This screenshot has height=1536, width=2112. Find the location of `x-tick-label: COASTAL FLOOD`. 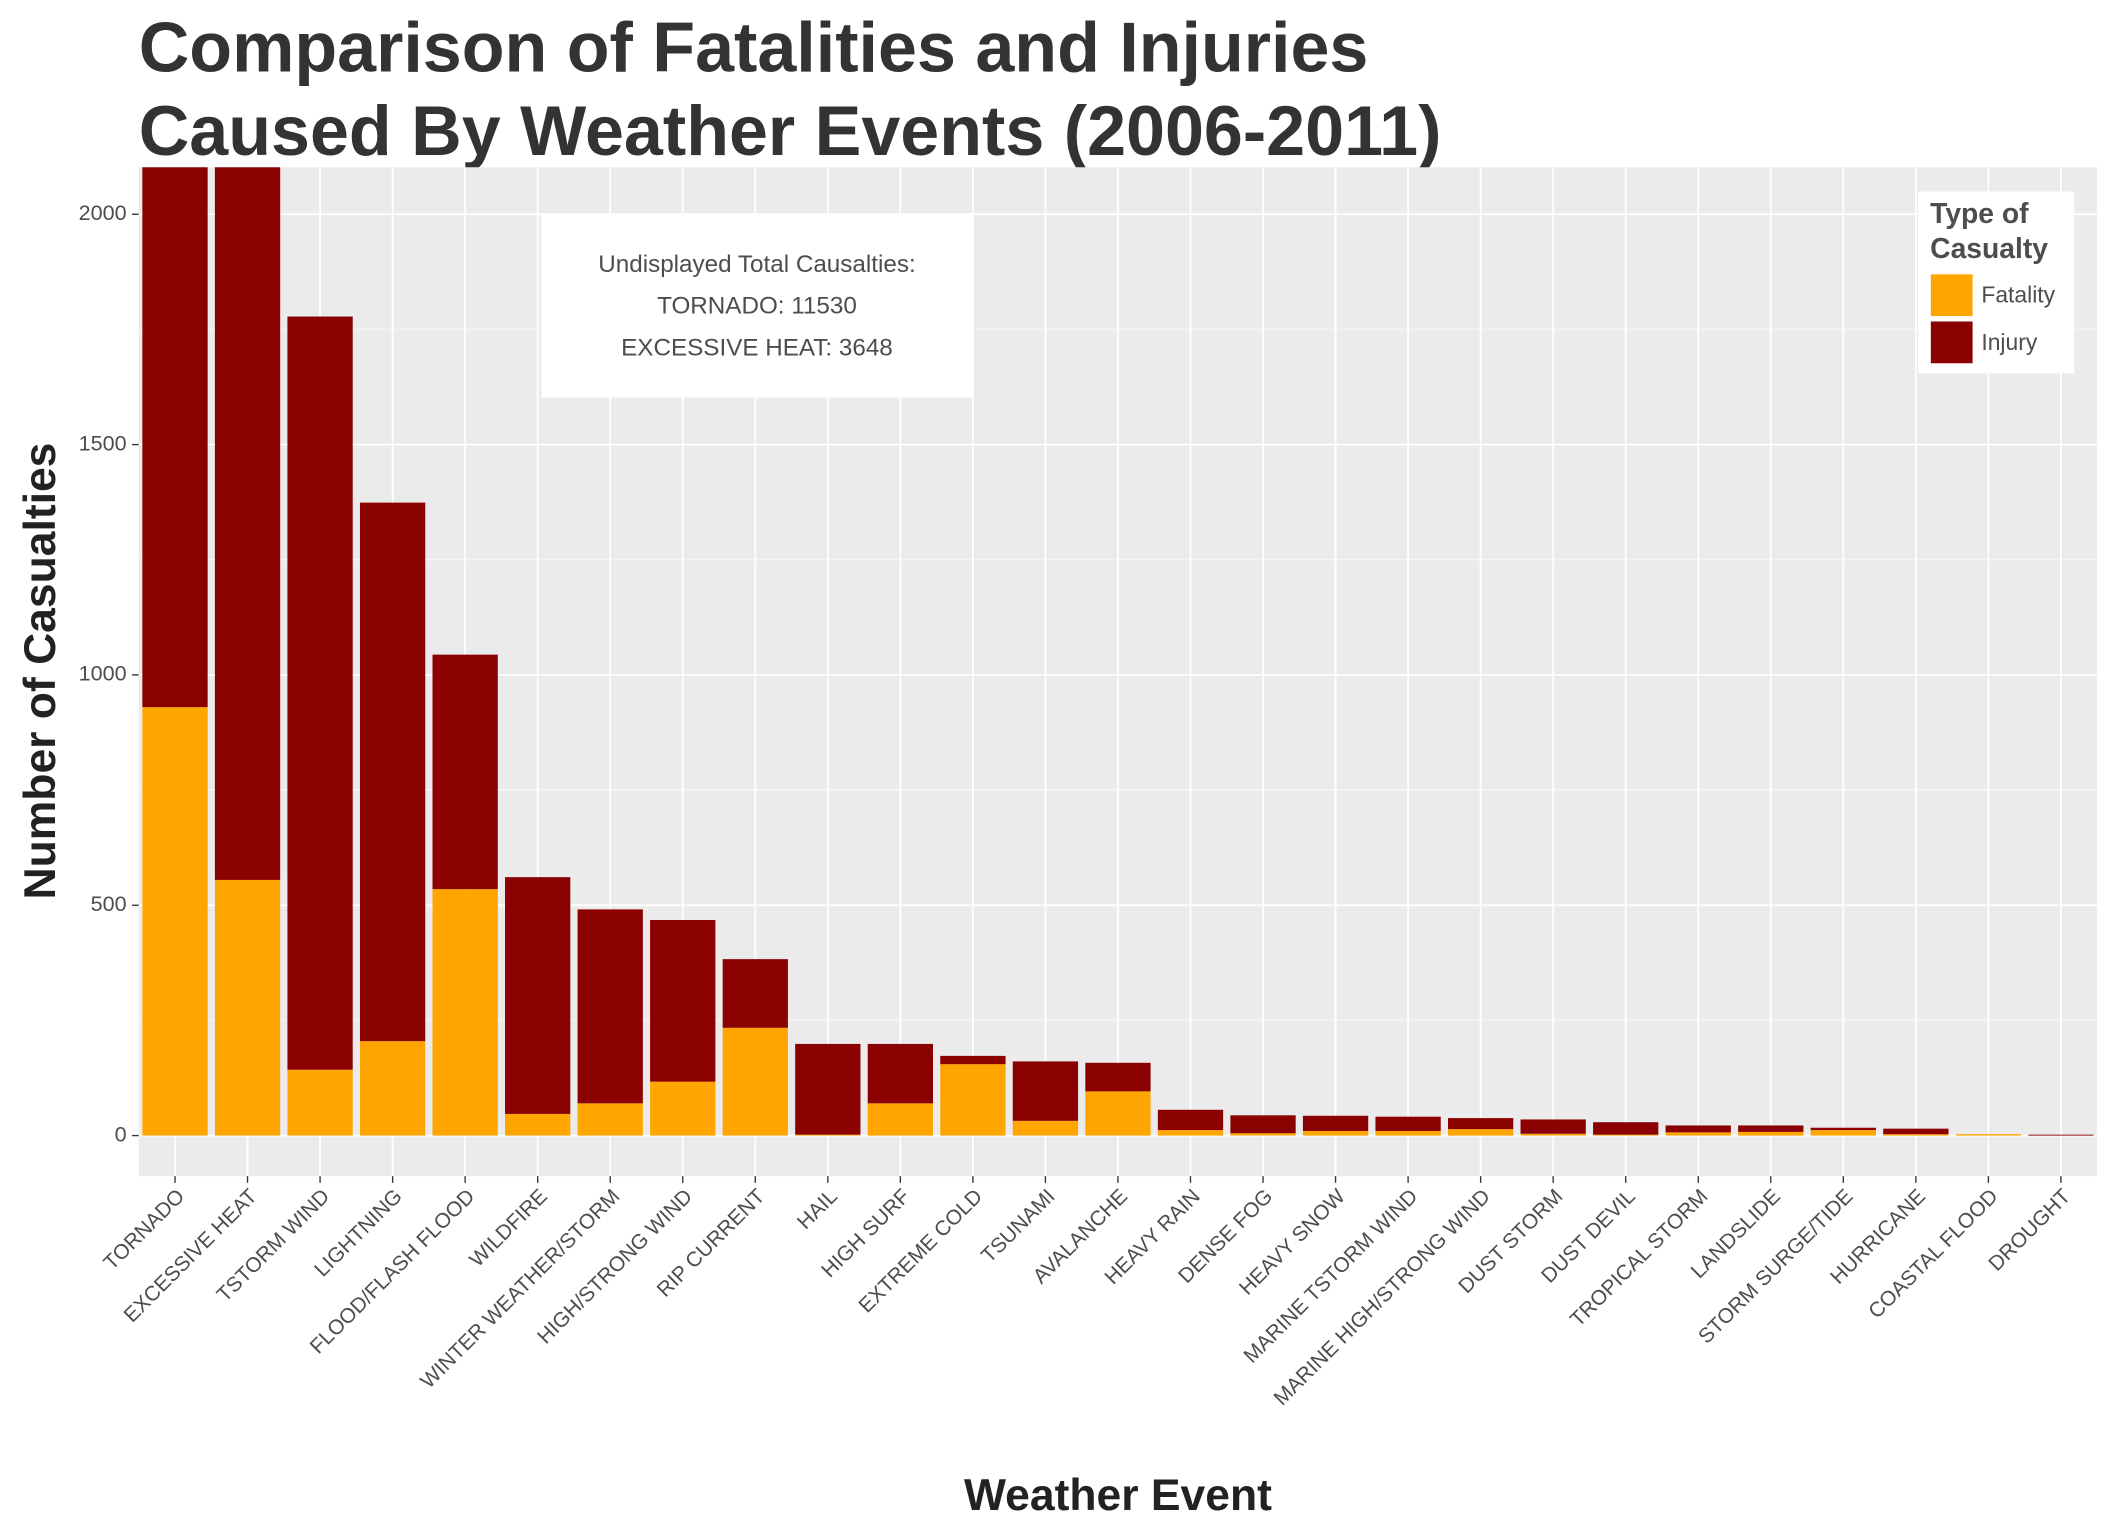

x-tick-label: COASTAL FLOOD is located at coordinates (1933, 1254).